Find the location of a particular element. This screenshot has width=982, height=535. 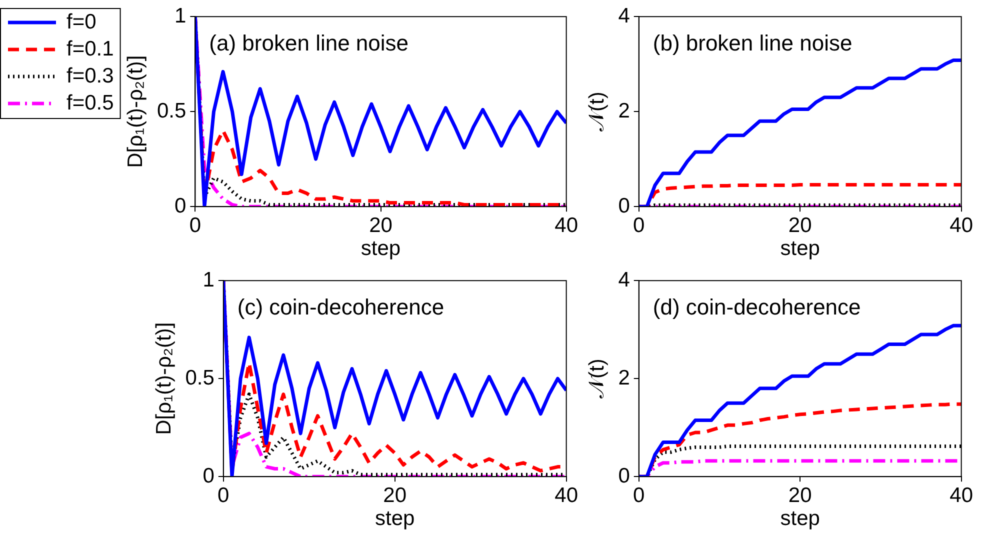

legend-label: f=0 is located at coordinates (81, 22).